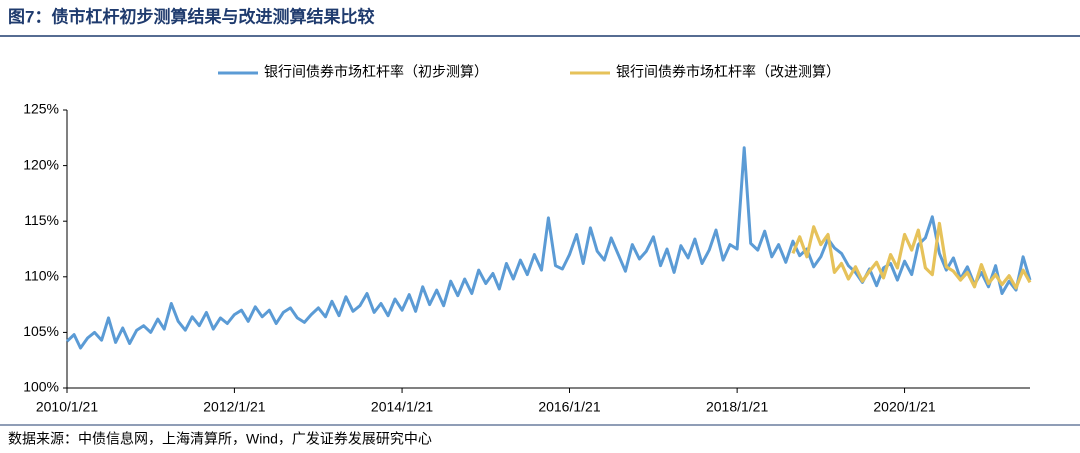  What do you see at coordinates (41, 220) in the screenshot?
I see `y-tick-label: 115%` at bounding box center [41, 220].